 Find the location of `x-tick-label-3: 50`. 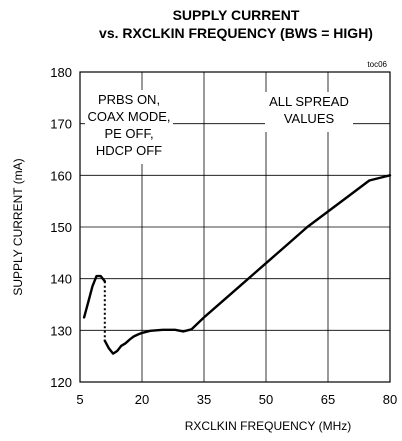

x-tick-label-3: 50 is located at coordinates (266, 399).